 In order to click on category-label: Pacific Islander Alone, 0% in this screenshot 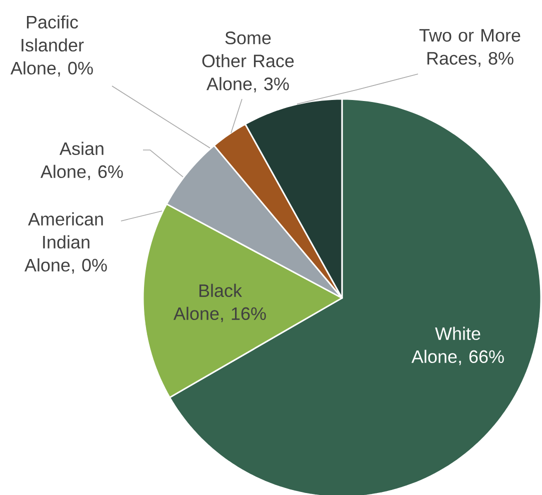, I will do `click(51, 46)`.